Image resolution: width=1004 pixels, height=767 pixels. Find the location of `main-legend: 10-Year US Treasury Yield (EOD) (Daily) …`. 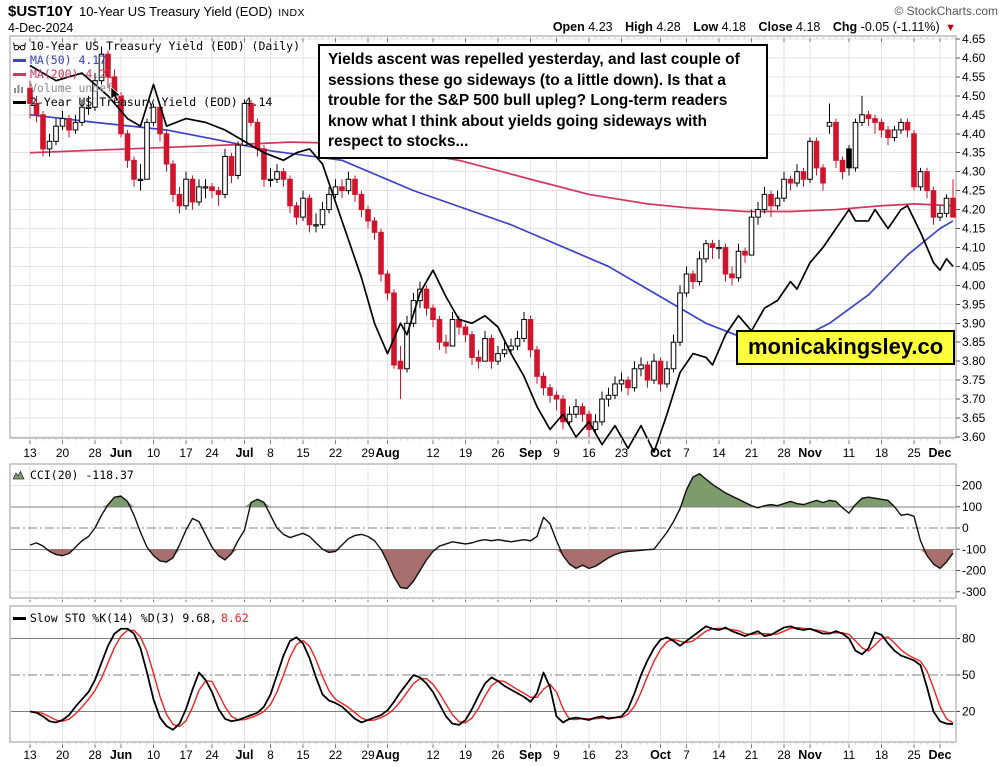

main-legend: 10-Year US Treasury Yield (EOD) (Daily) … is located at coordinates (156, 74).